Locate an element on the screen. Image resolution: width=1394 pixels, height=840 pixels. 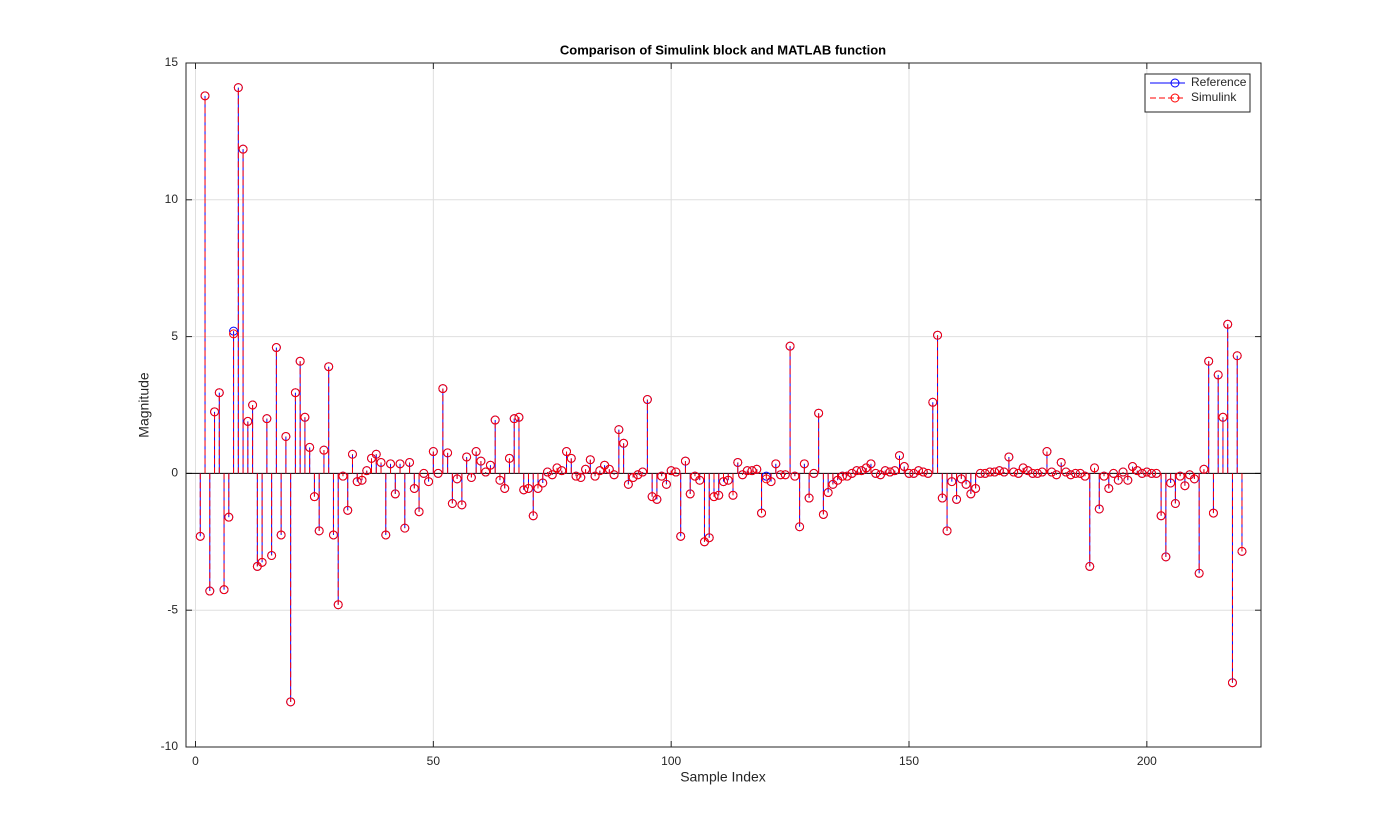
x-tick-label: 0 is located at coordinates (195, 761).